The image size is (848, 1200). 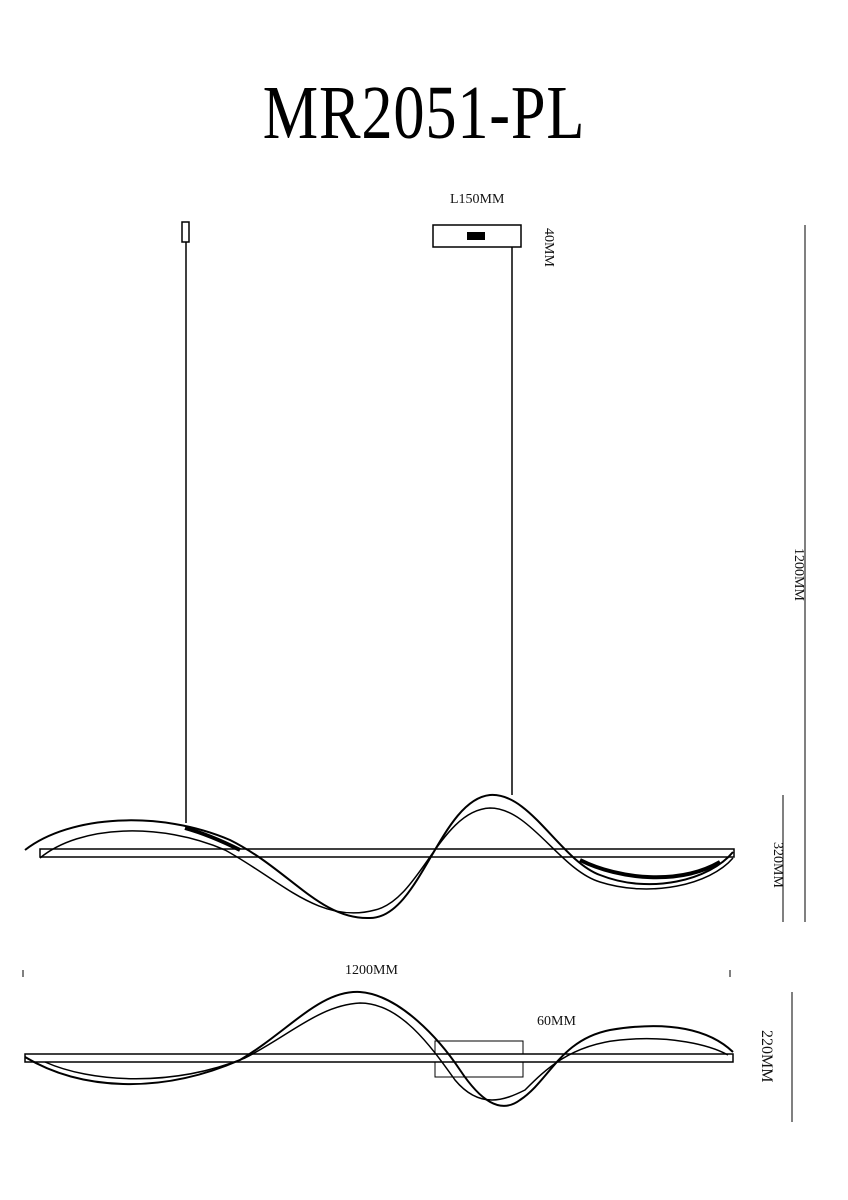 What do you see at coordinates (548, 247) in the screenshot?
I see `canopy-height-label: 40MM` at bounding box center [548, 247].